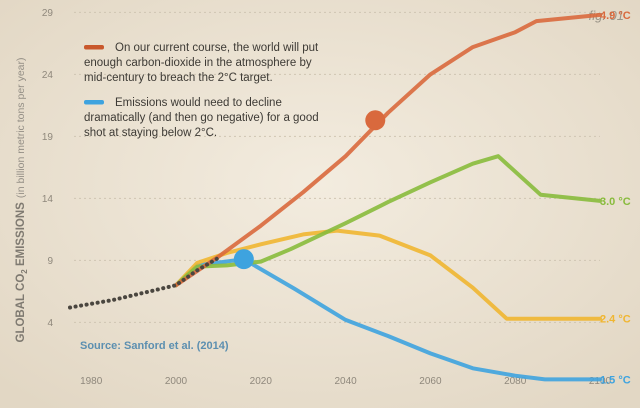 The height and width of the screenshot is (408, 640). What do you see at coordinates (515, 381) in the screenshot?
I see `x-tick-label-2080: 2080` at bounding box center [515, 381].